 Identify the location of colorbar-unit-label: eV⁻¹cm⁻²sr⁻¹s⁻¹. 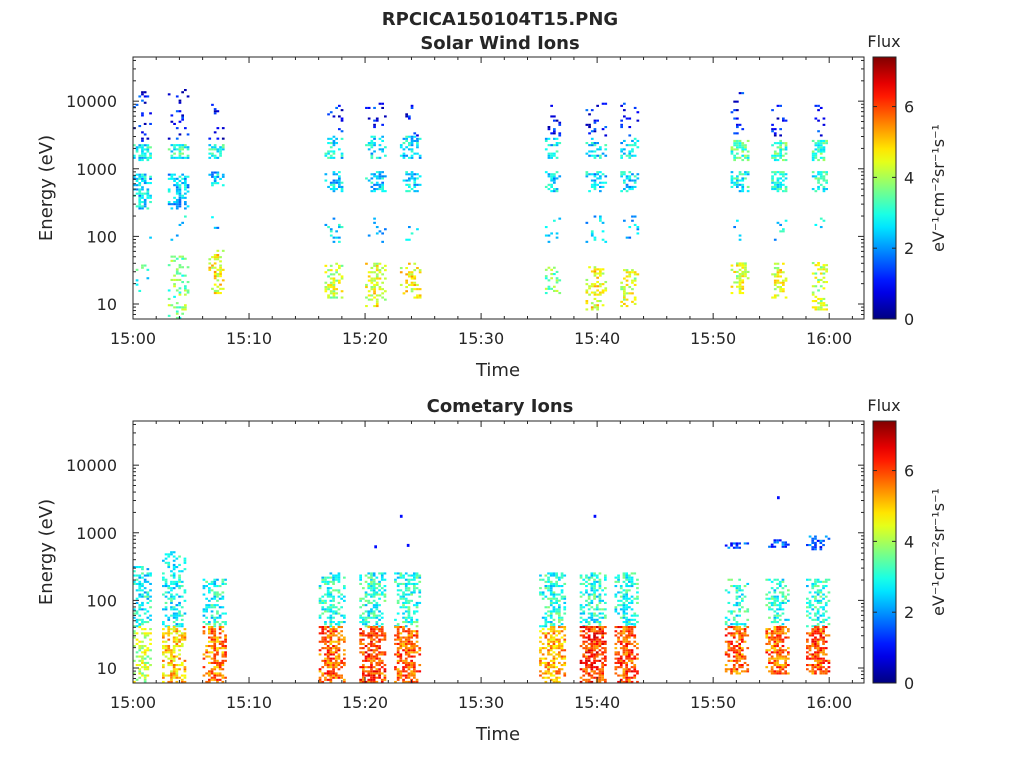
(938, 188).